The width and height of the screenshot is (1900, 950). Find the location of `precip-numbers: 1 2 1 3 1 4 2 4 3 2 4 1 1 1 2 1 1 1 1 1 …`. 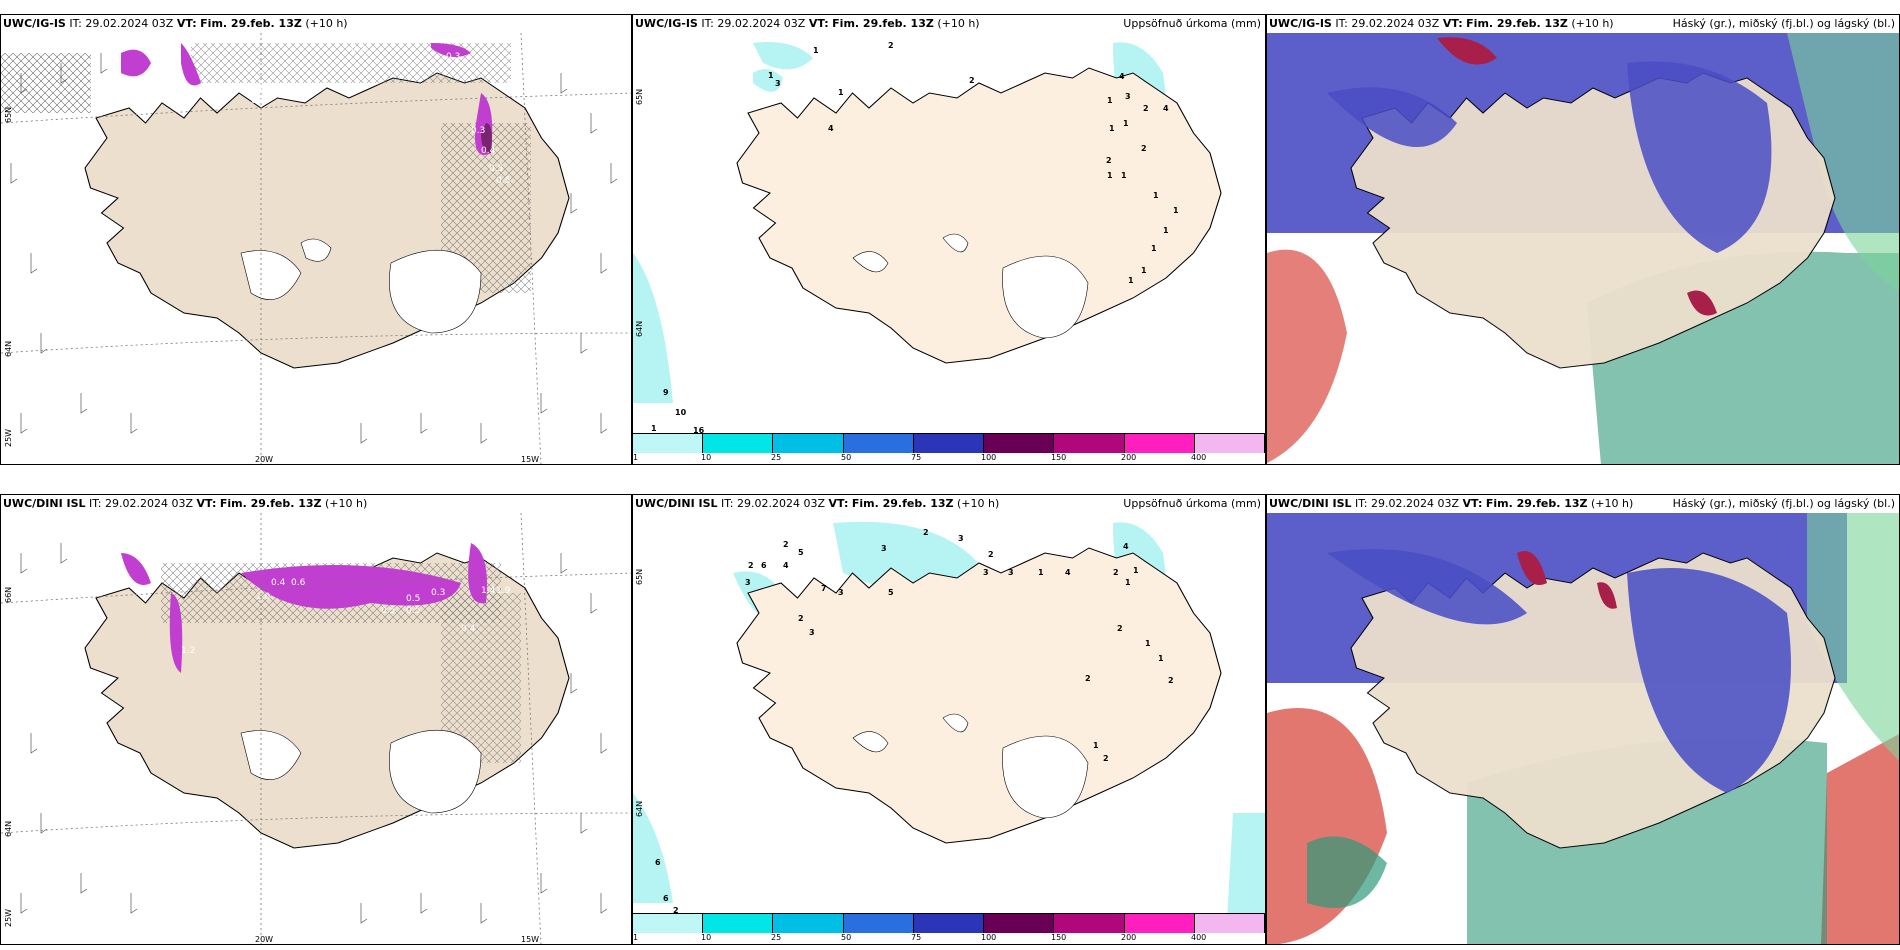

precip-numbers: 1 2 1 3 1 4 2 4 3 2 4 1 1 1 2 1 1 1 1 1 … is located at coordinates (915, 238).